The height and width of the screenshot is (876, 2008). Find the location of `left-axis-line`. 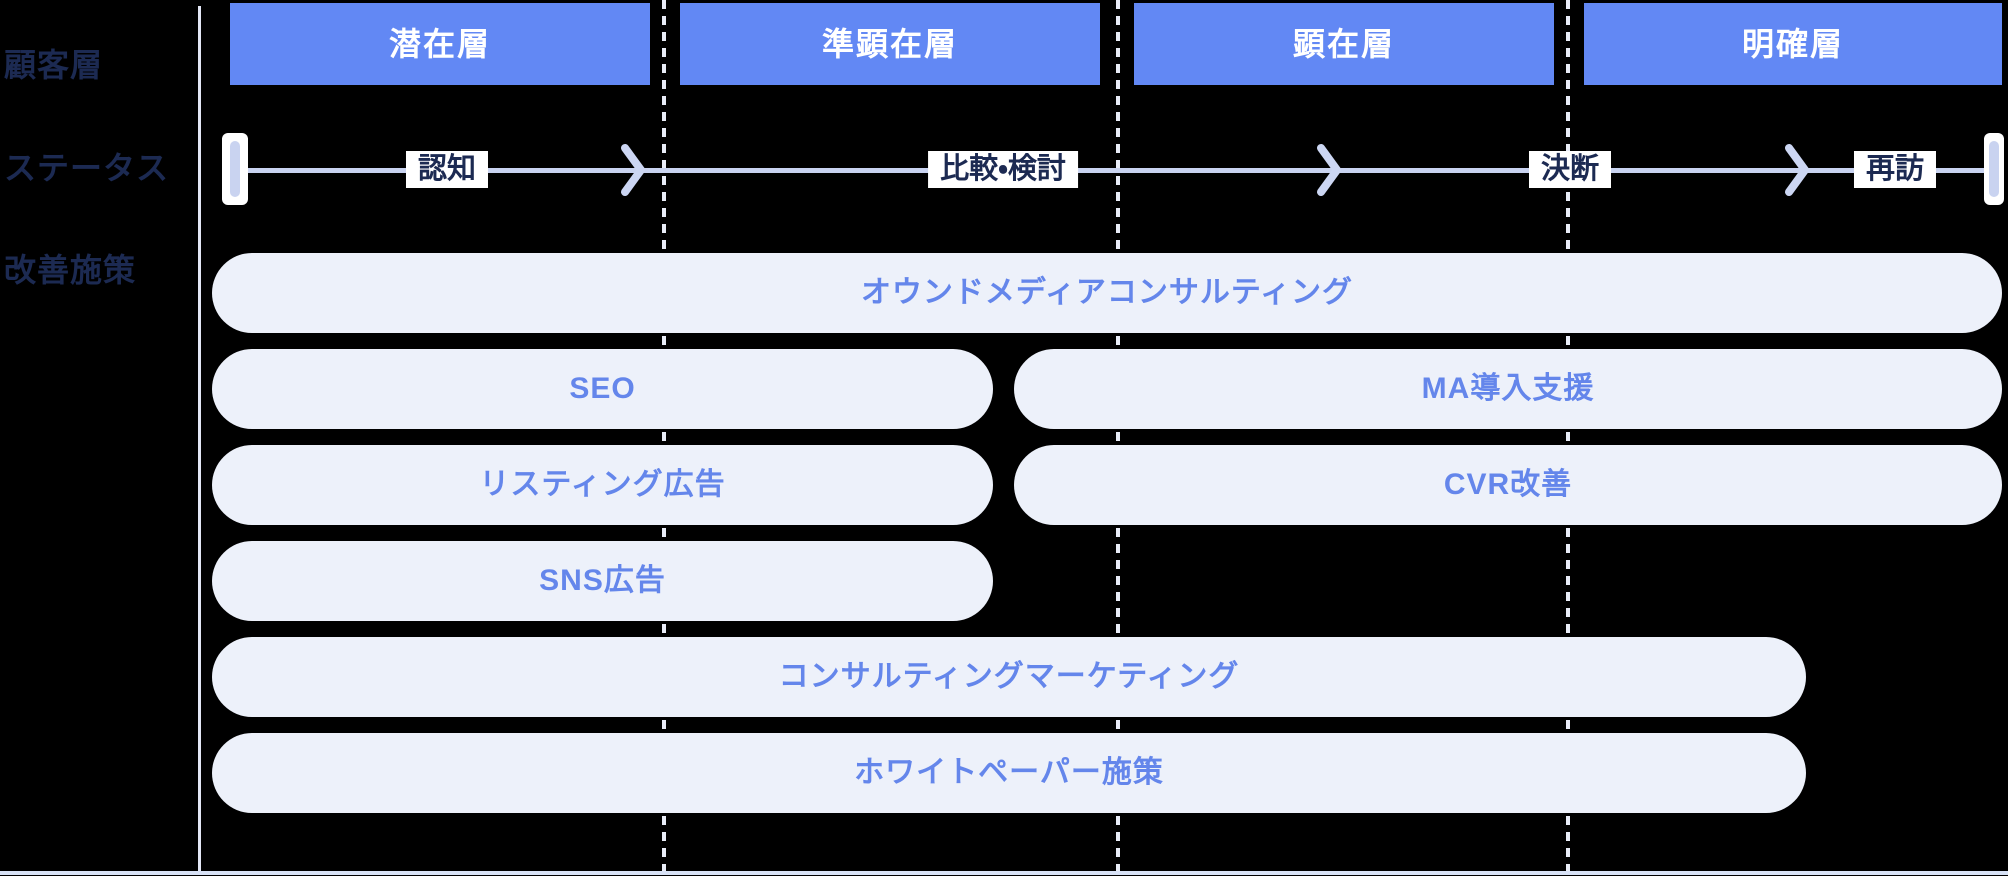

left-axis-line is located at coordinates (199, 439).